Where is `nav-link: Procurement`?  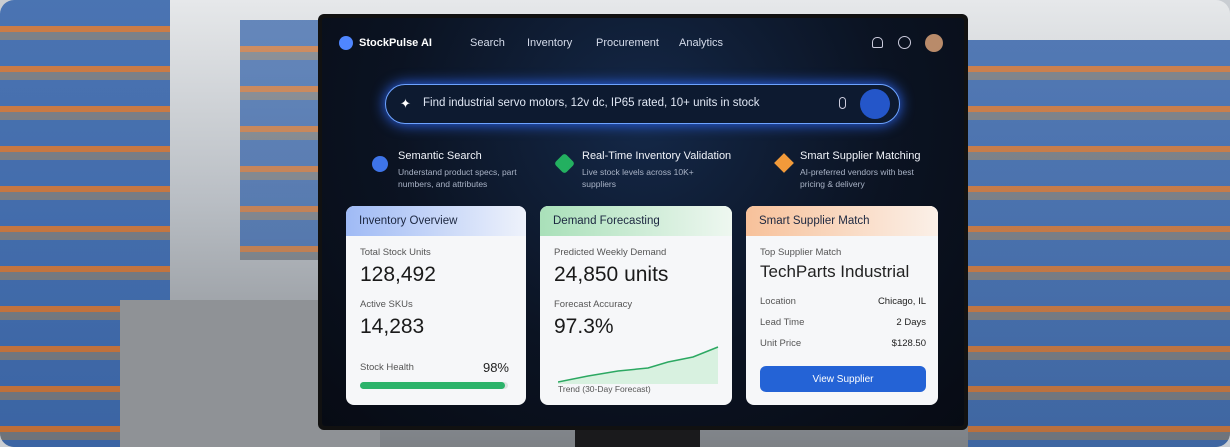 nav-link: Procurement is located at coordinates (627, 43).